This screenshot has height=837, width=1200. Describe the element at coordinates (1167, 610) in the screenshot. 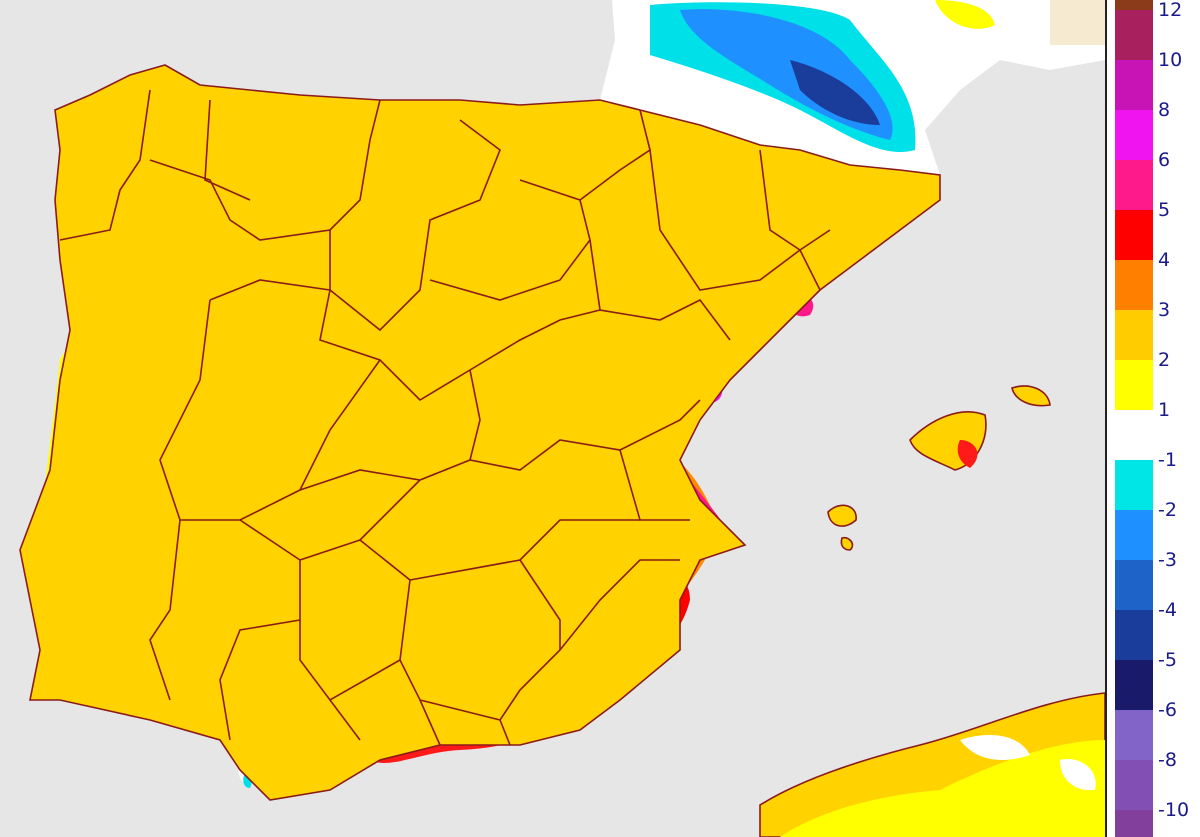

I see `legend-label: -4` at that location.